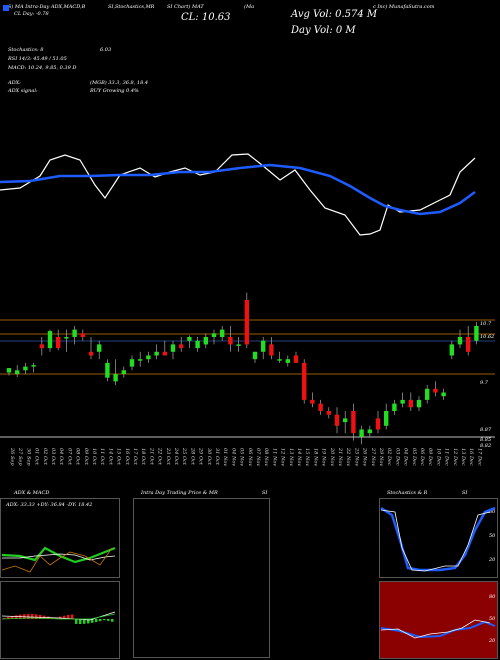 The width and height of the screenshot is (500, 660). Describe the element at coordinates (323, 30) in the screenshot. I see `day-vol: Day Vol: 0 M` at that location.